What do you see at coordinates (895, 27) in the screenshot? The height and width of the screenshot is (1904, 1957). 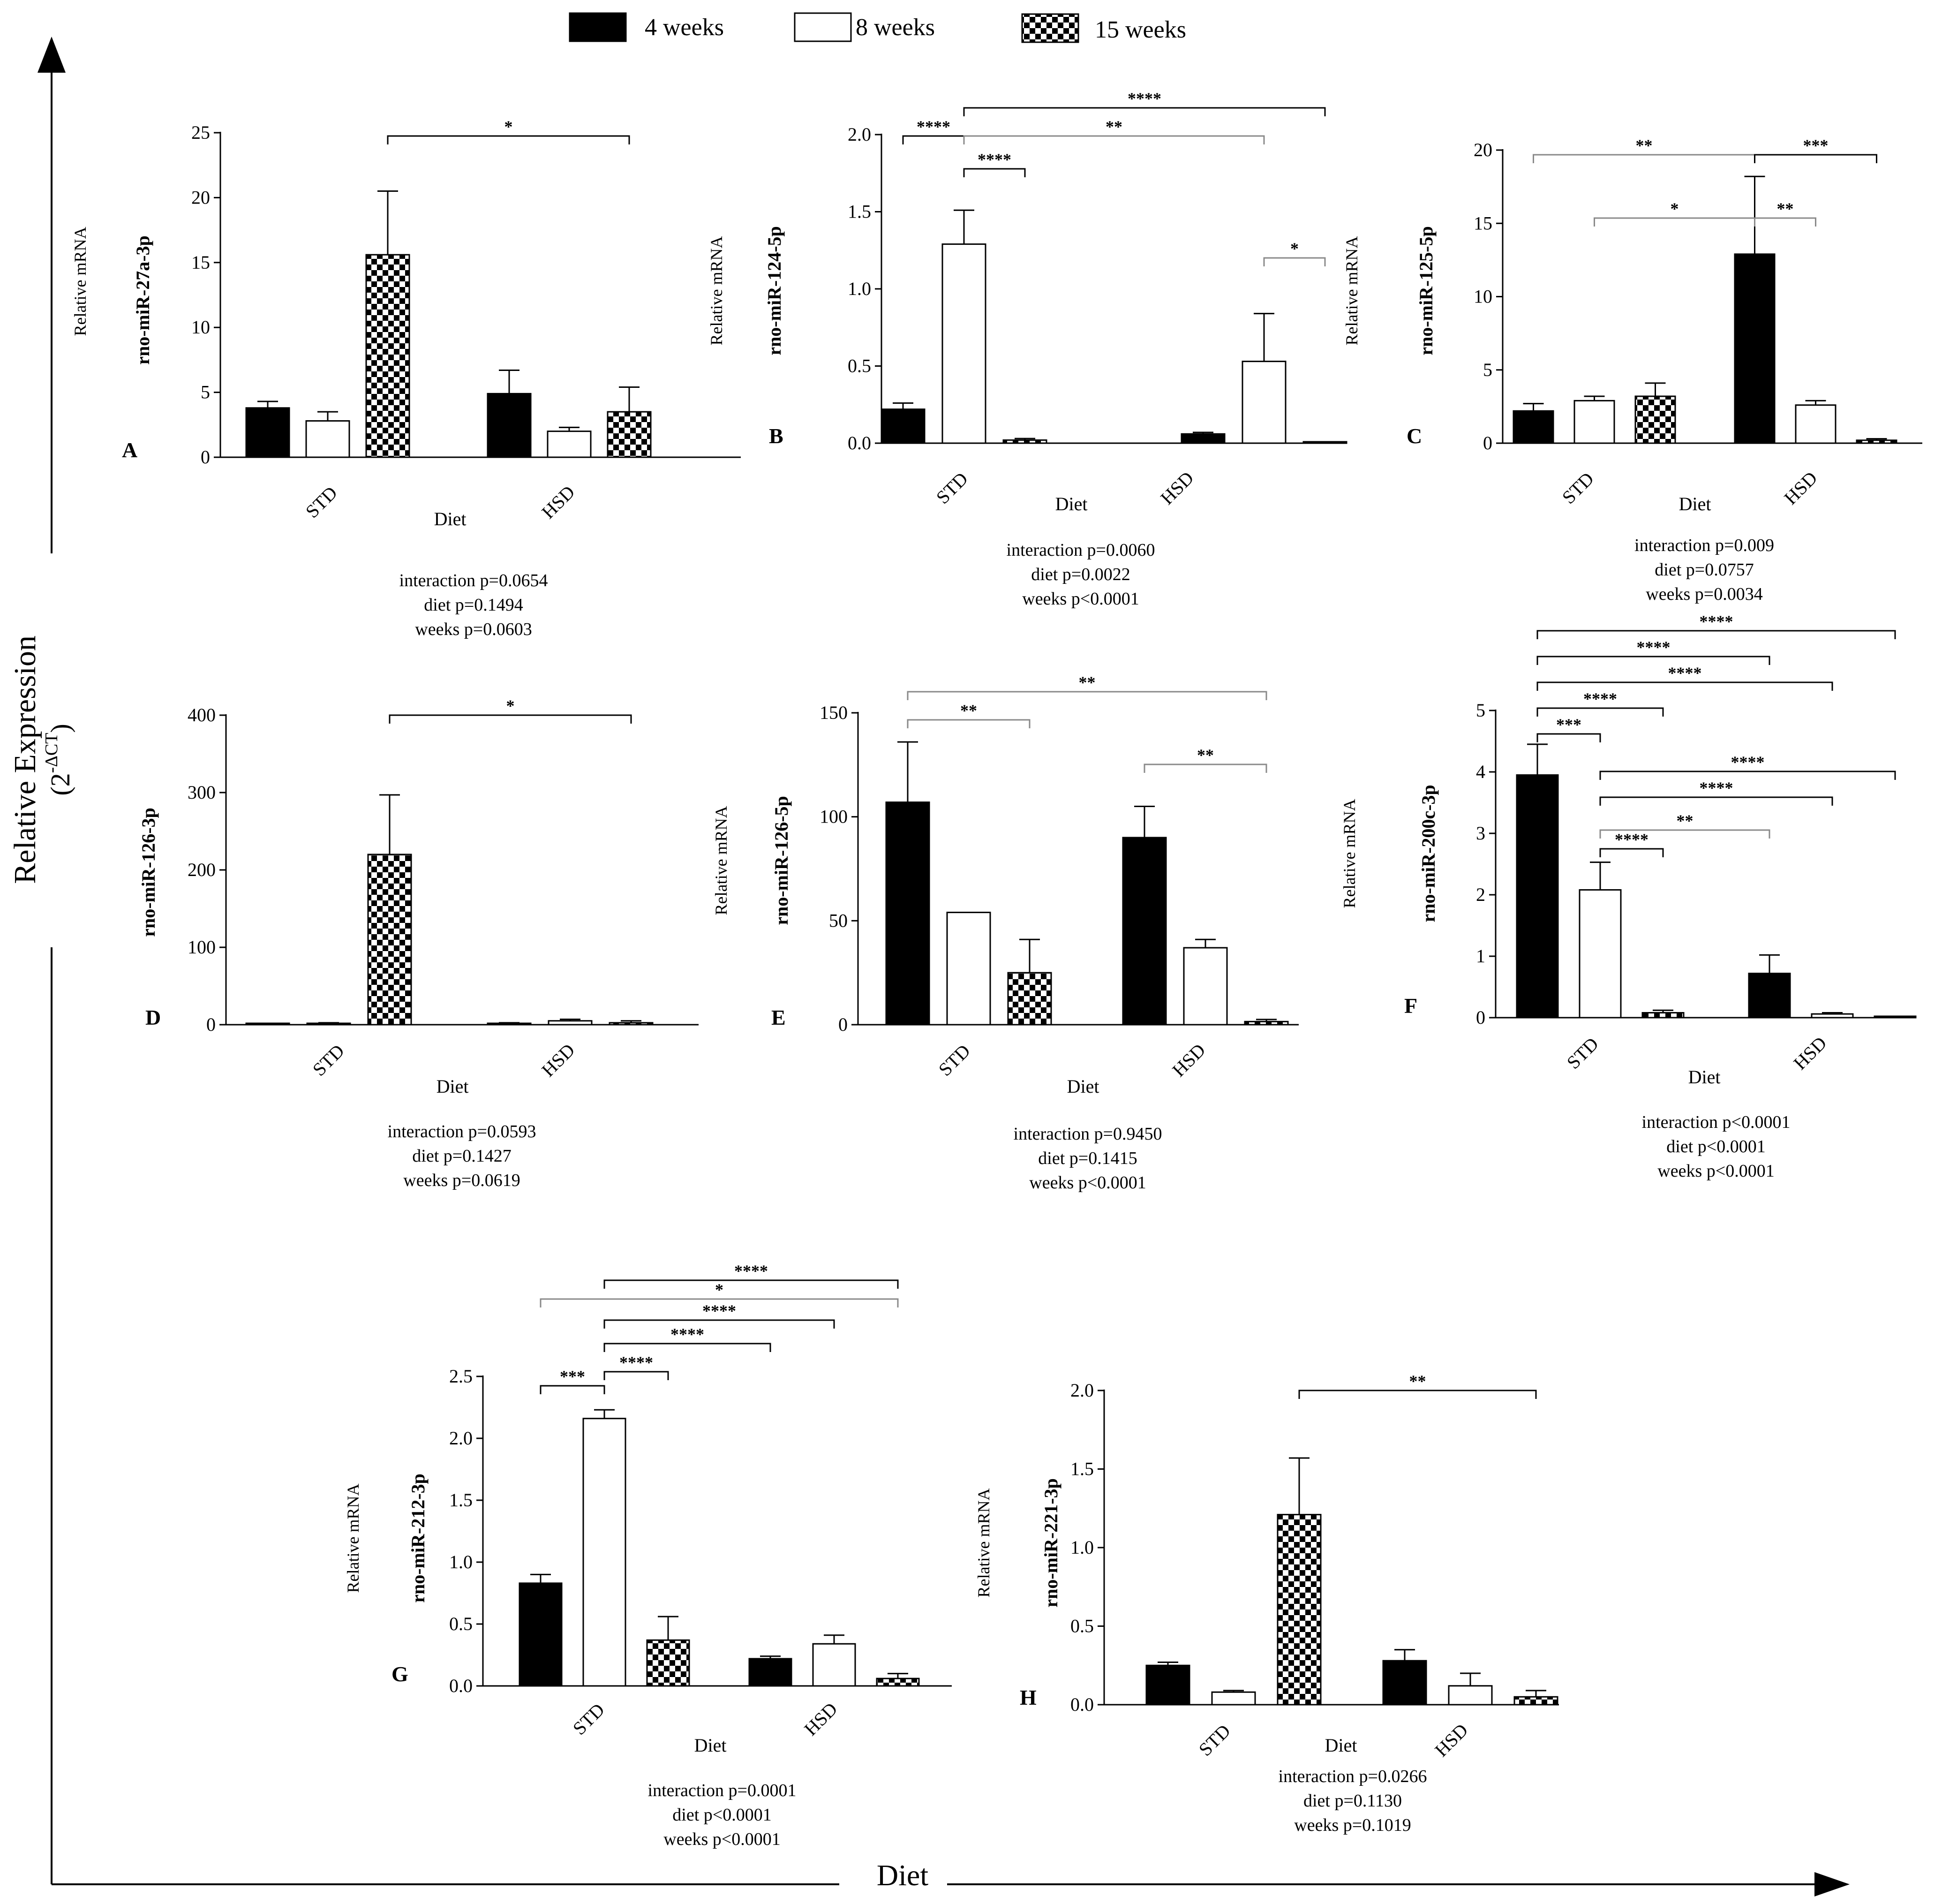 I see `legend-label-8-weeks: 8 weeks` at bounding box center [895, 27].